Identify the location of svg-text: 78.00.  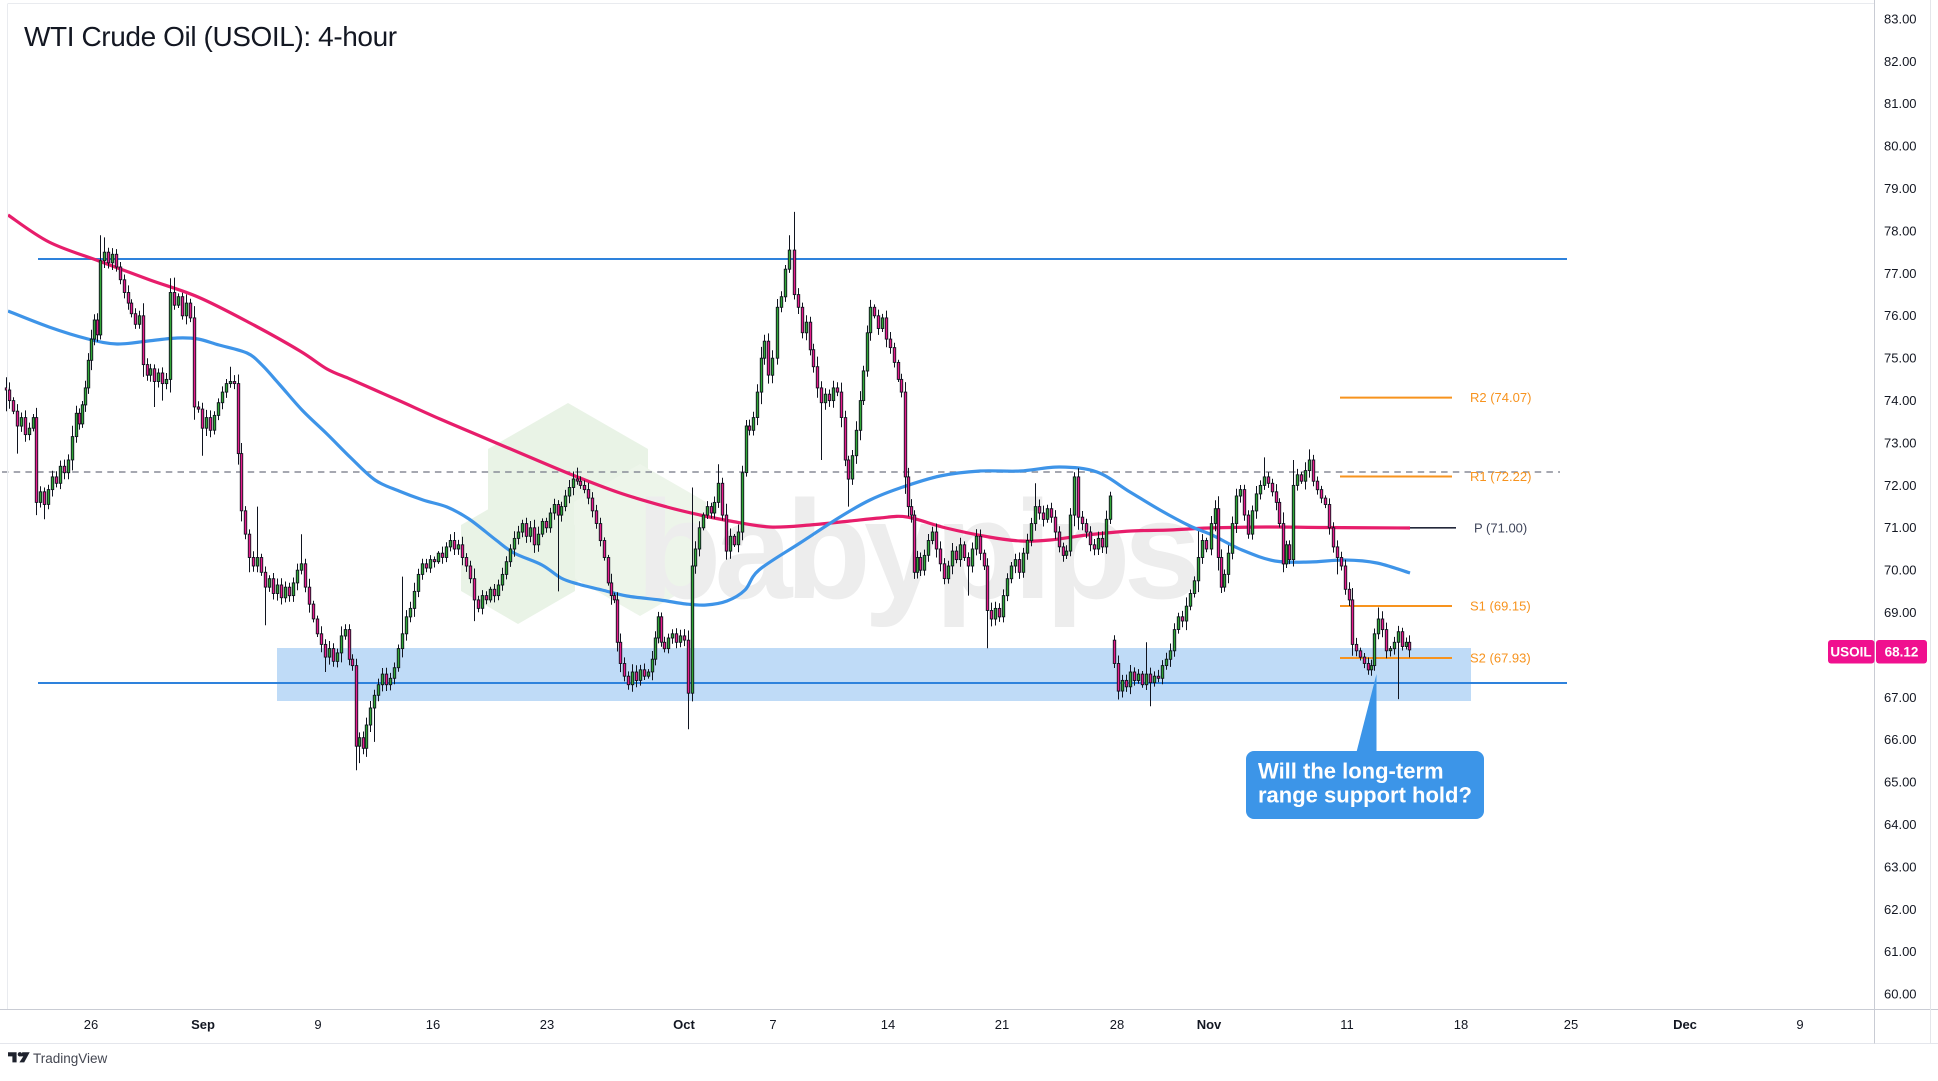
(1900, 230).